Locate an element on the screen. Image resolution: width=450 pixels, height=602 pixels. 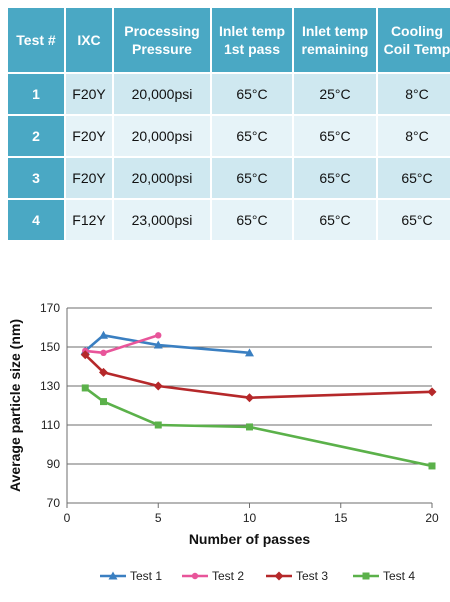
table-row: 4 F12Y 23,000psi 65°C 65°C 65°C is located at coordinates (228, 220).